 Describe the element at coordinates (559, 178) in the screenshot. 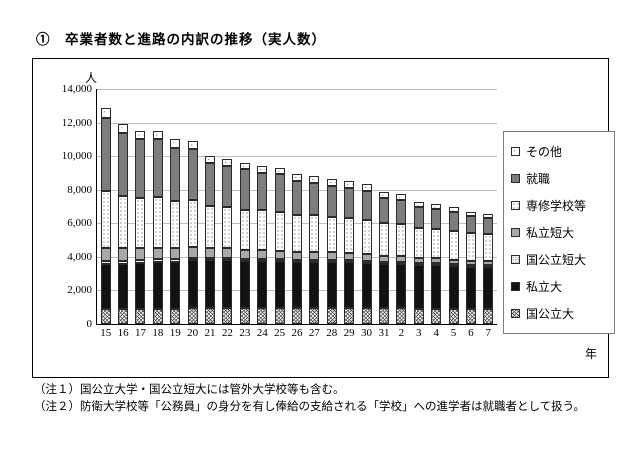

I see `legend-item: 就職` at that location.